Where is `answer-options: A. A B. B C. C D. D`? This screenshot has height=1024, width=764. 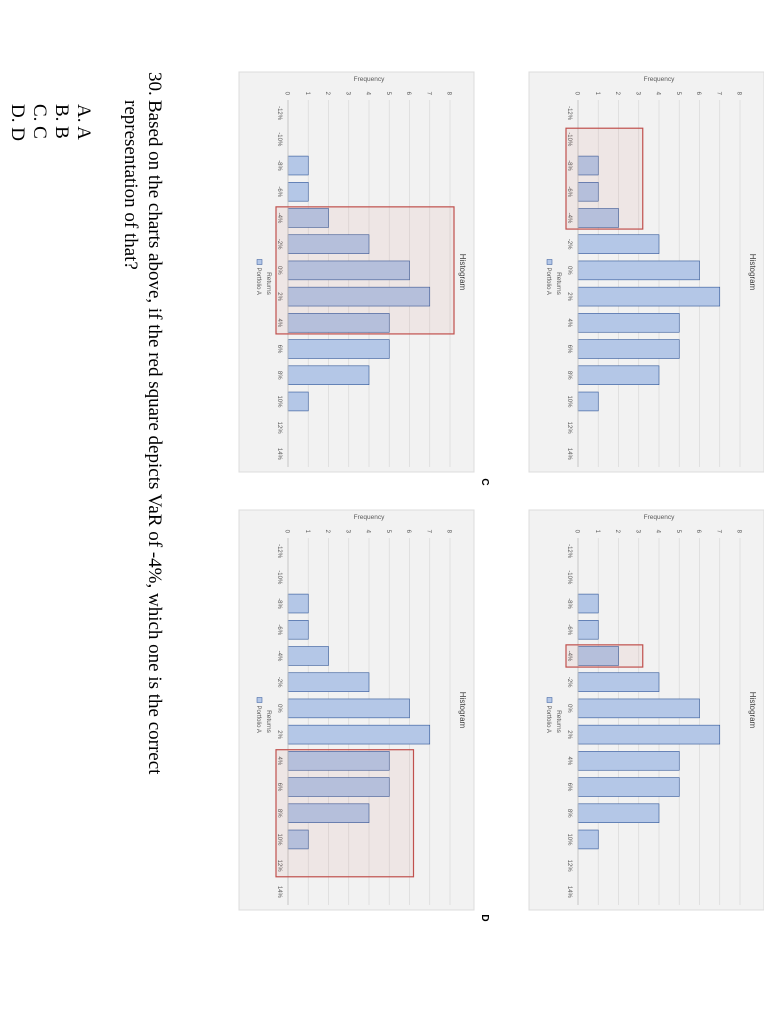
answer-options: A. A B. B C. C D. D is located at coordinates (50, 122).